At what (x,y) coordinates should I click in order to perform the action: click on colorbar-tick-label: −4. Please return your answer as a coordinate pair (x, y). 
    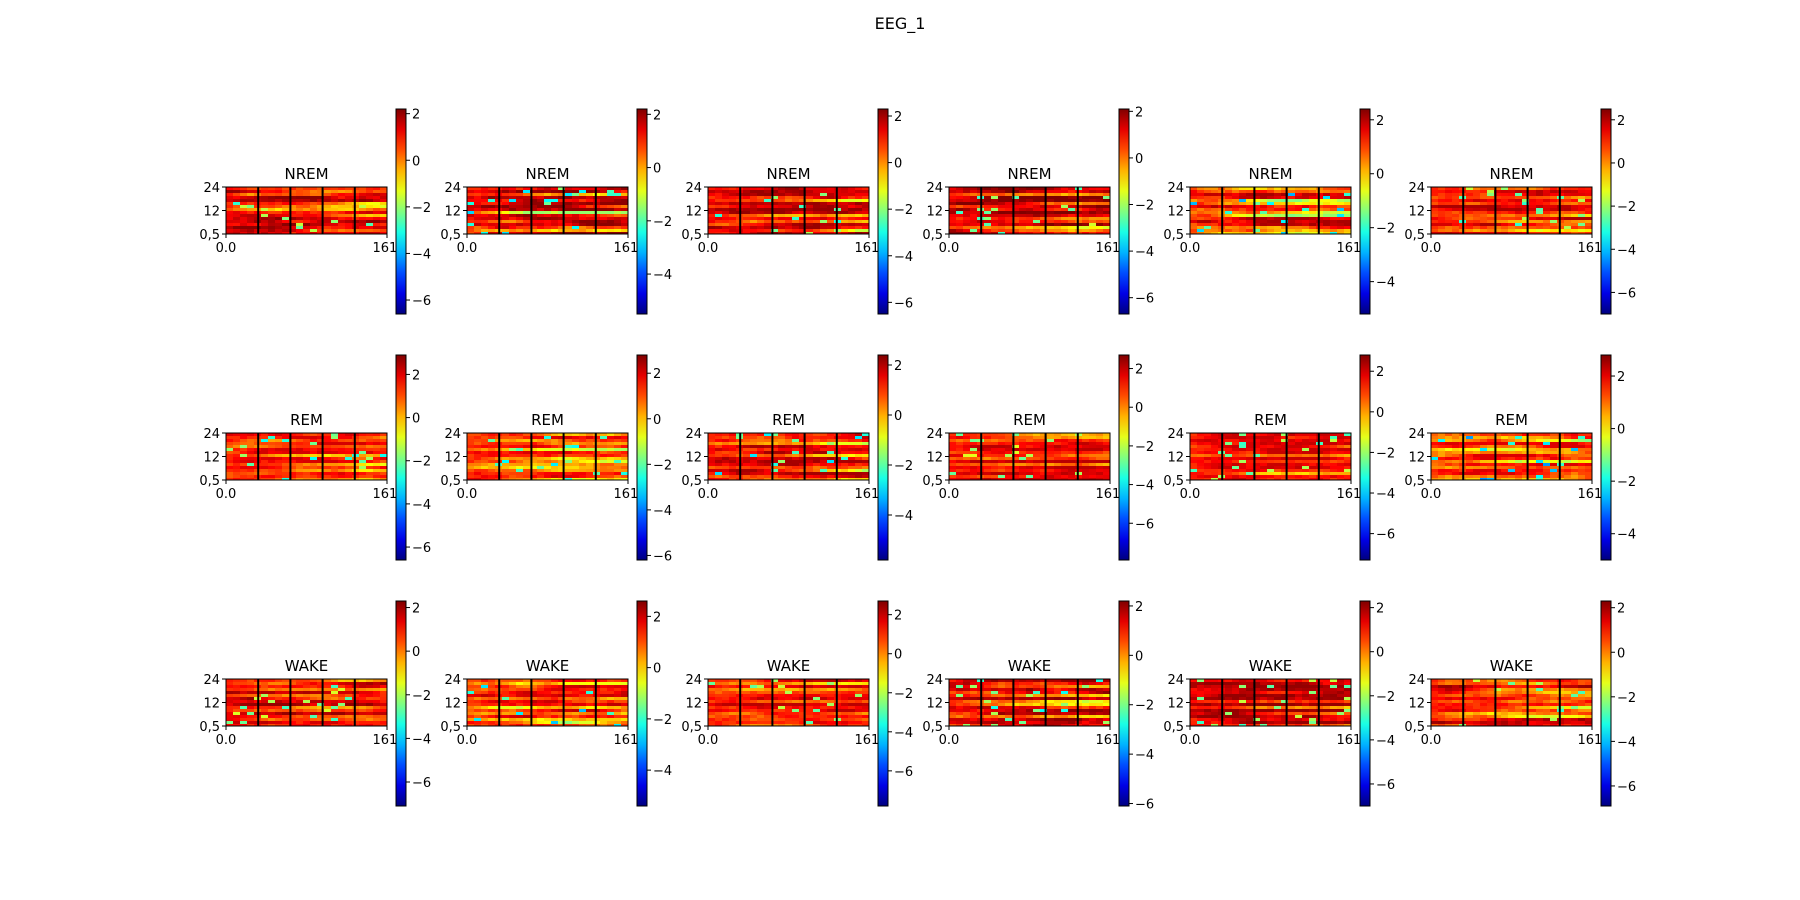
    Looking at the image, I should click on (903, 516).